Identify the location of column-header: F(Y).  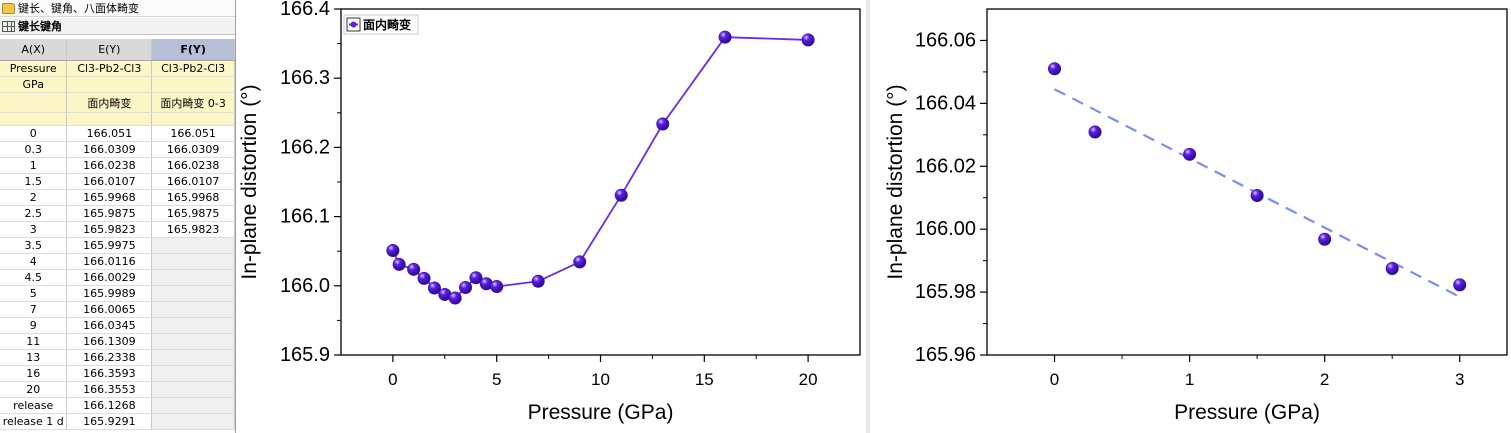
(193, 50).